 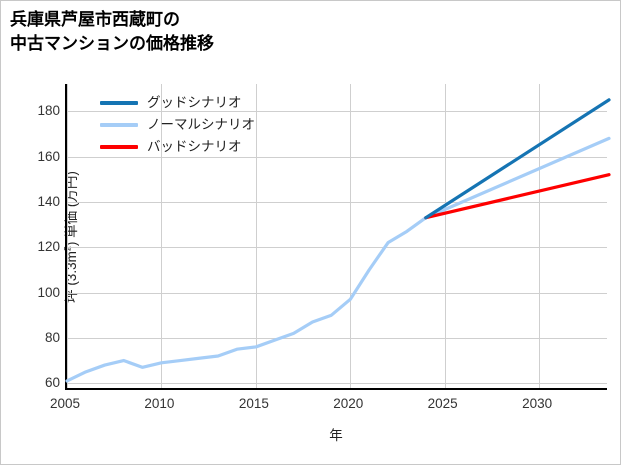 What do you see at coordinates (194, 147) in the screenshot?
I see `legend-item-label: バッドシナリオ` at bounding box center [194, 147].